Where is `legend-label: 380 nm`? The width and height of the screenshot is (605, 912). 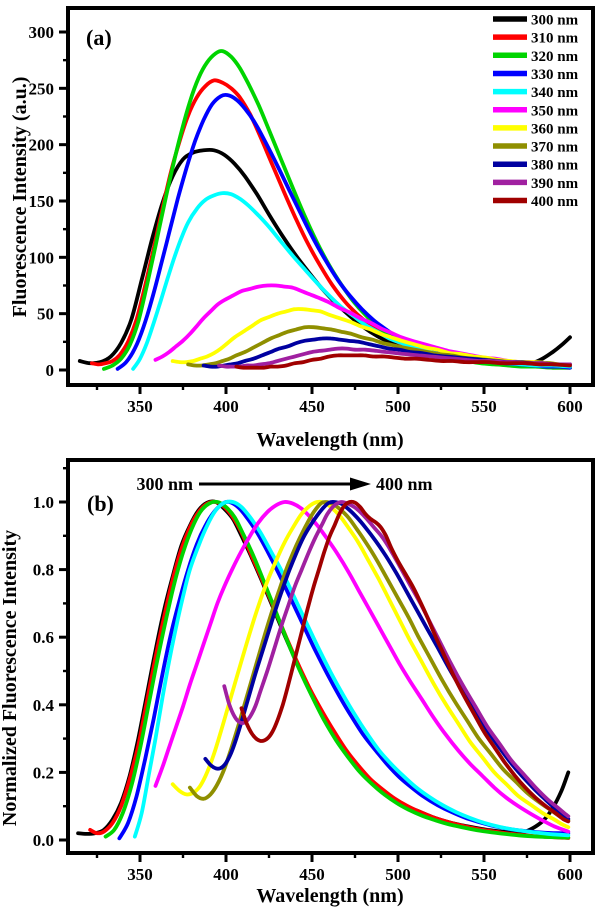
legend-label: 380 nm is located at coordinates (555, 166).